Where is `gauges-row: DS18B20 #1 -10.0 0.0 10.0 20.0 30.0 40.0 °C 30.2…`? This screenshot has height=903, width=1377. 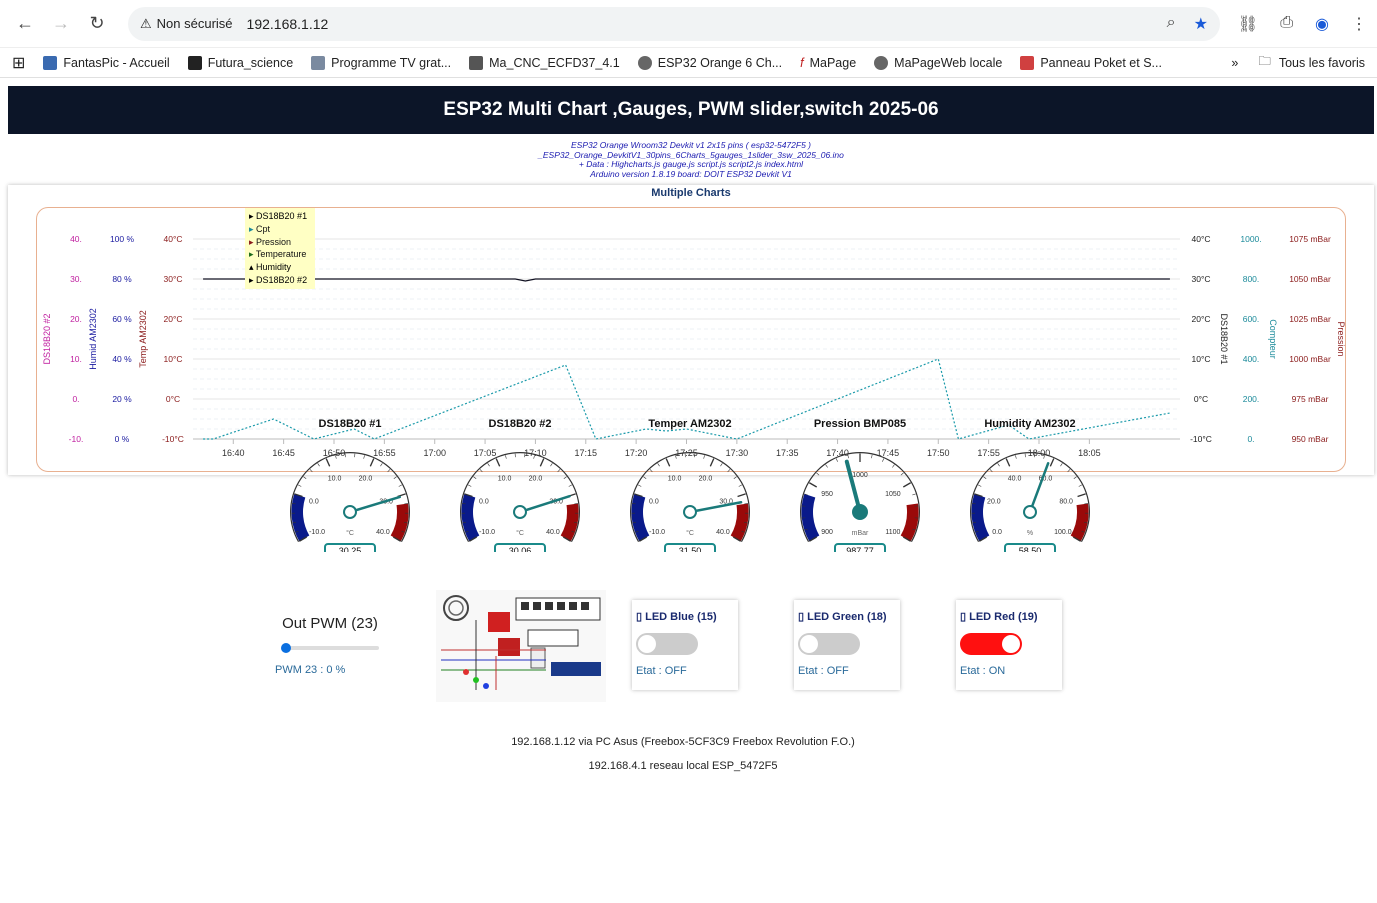 gauges-row: DS18B20 #1 -10.0 0.0 10.0 20.0 30.0 40.0 °C 30.2… is located at coordinates (690, 488).